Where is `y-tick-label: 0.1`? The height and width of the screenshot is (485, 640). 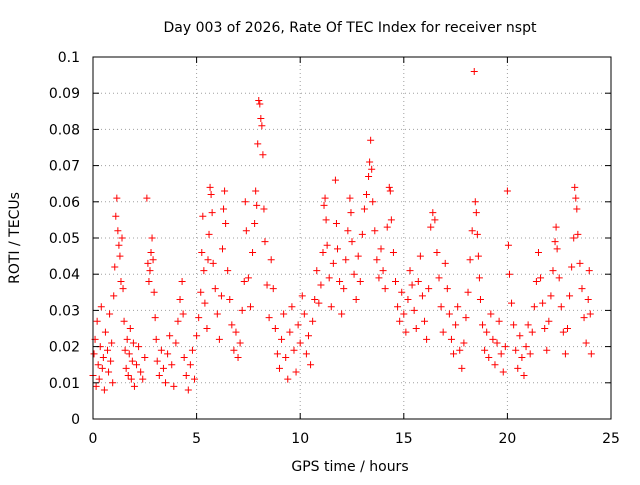
y-tick-label: 0.1 is located at coordinates (69, 58).